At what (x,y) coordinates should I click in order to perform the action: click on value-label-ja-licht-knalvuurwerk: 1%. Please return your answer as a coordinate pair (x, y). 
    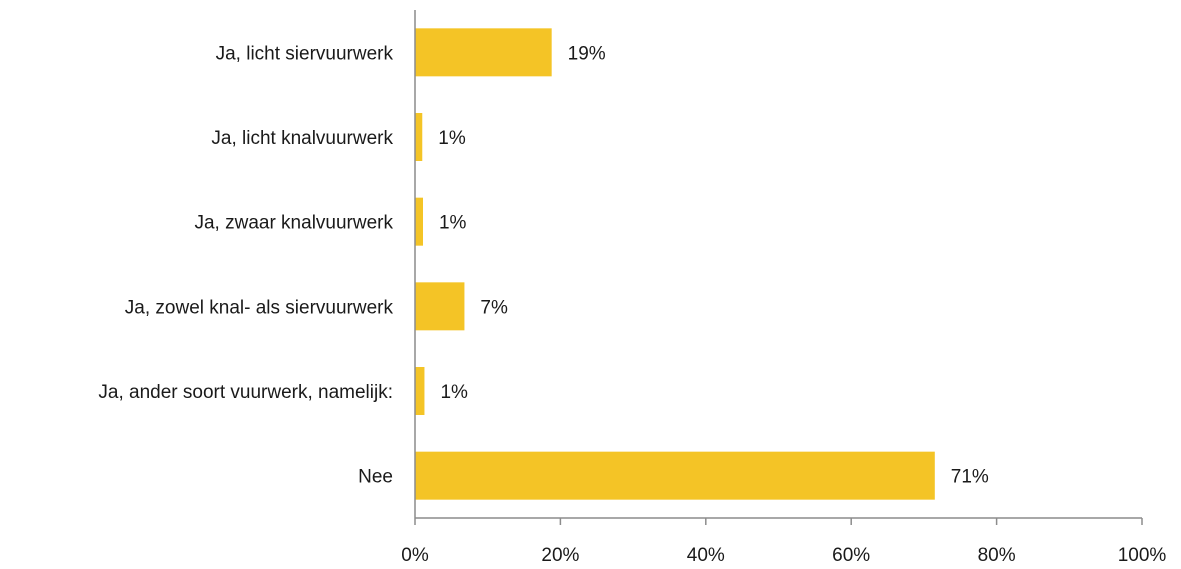
    Looking at the image, I should click on (452, 138).